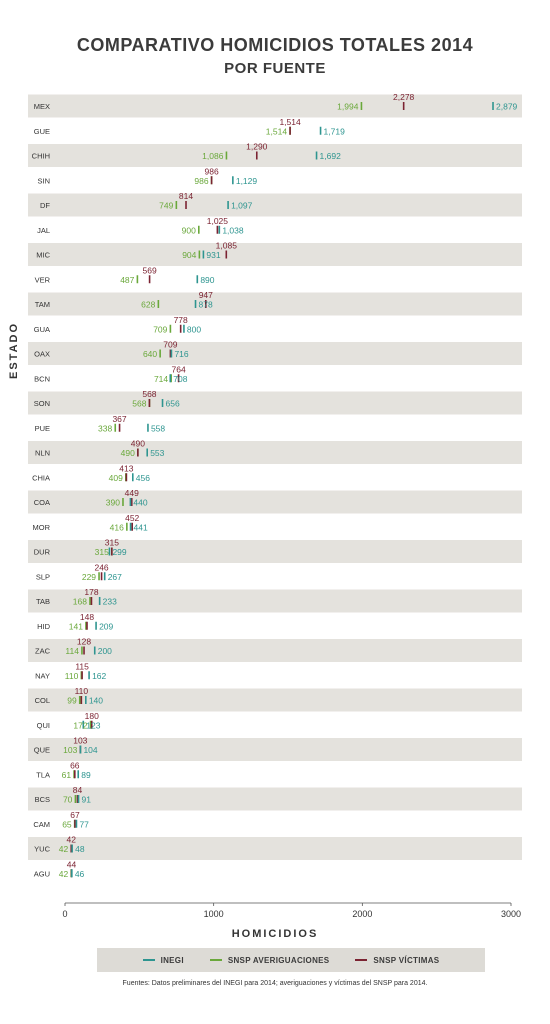 The width and height of the screenshot is (550, 1024). I want to click on state-label-gue: GUE, so click(42, 131).